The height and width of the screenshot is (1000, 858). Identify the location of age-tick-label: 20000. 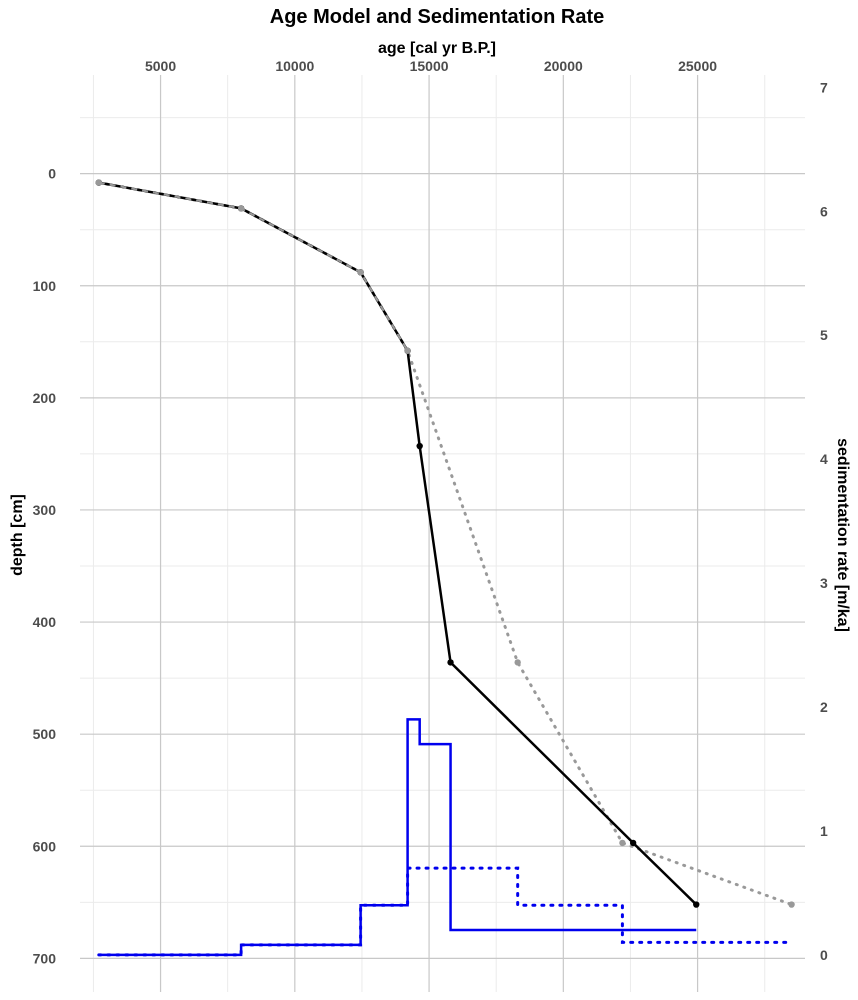
(563, 66).